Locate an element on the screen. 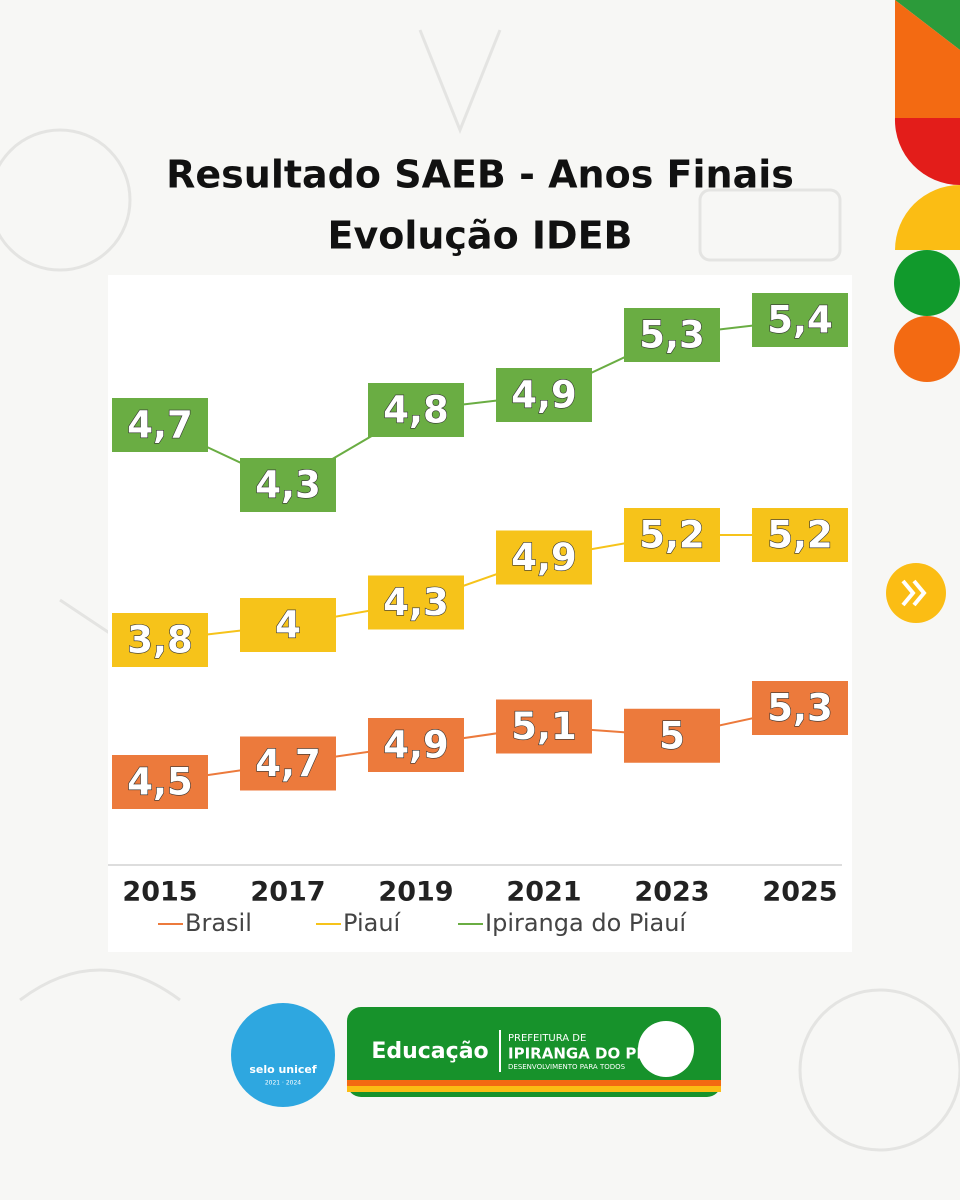 This screenshot has height=1200, width=960. value-label: 5,1 is located at coordinates (544, 726).